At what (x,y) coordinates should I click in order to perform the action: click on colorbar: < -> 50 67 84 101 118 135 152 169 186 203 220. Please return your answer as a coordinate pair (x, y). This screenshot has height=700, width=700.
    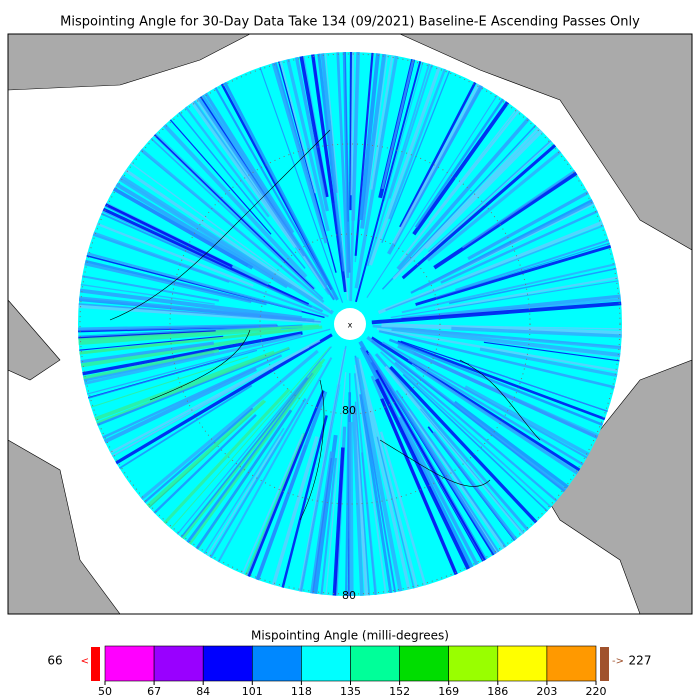
    Looking at the image, I should click on (352, 671).